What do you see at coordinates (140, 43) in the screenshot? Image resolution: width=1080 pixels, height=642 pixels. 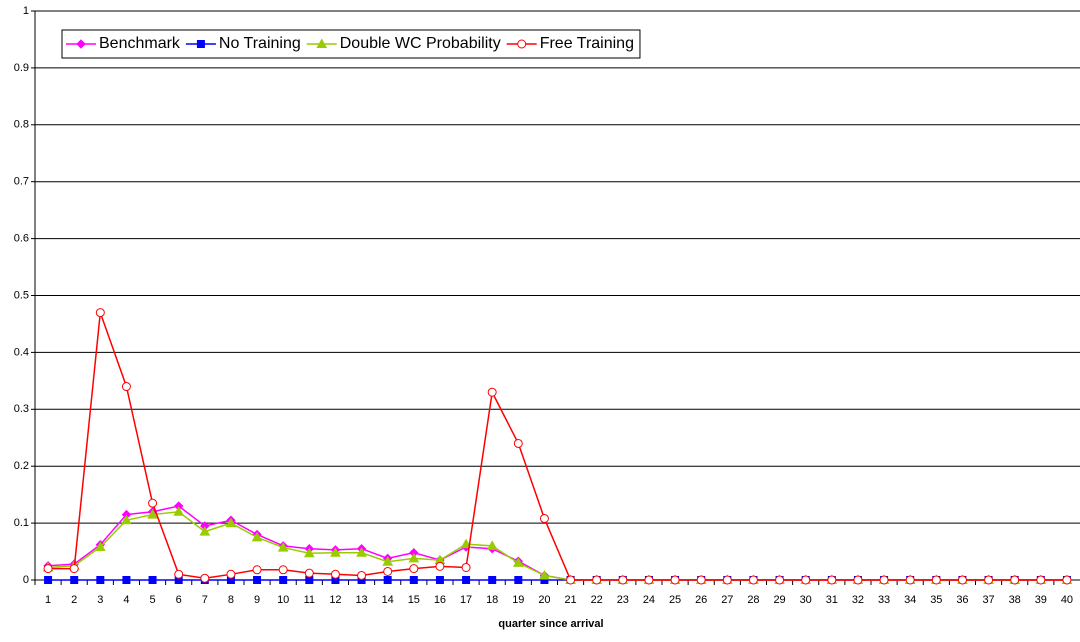 I see `legend-label: Benchmark` at bounding box center [140, 43].